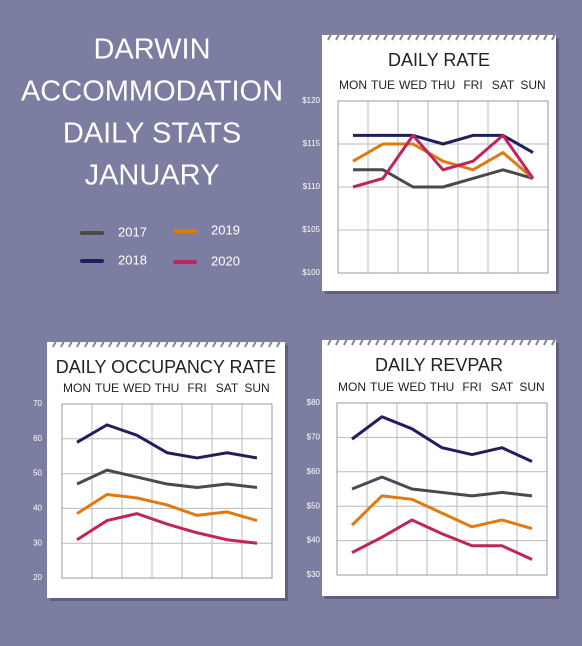 This screenshot has width=582, height=646. I want to click on y-tick-label: $40, so click(314, 540).